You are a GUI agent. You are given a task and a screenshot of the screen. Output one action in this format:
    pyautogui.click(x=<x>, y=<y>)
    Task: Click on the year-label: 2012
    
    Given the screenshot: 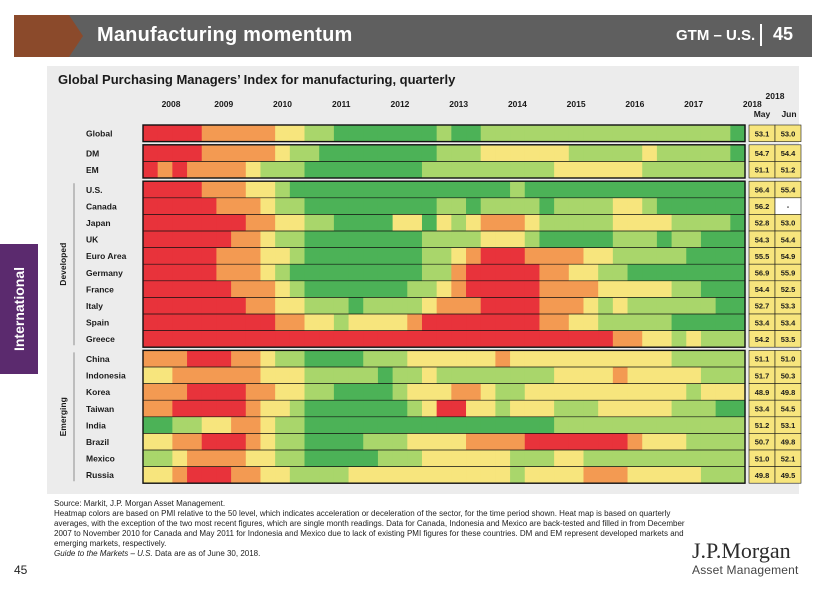 What is the action you would take?
    pyautogui.click(x=399, y=104)
    